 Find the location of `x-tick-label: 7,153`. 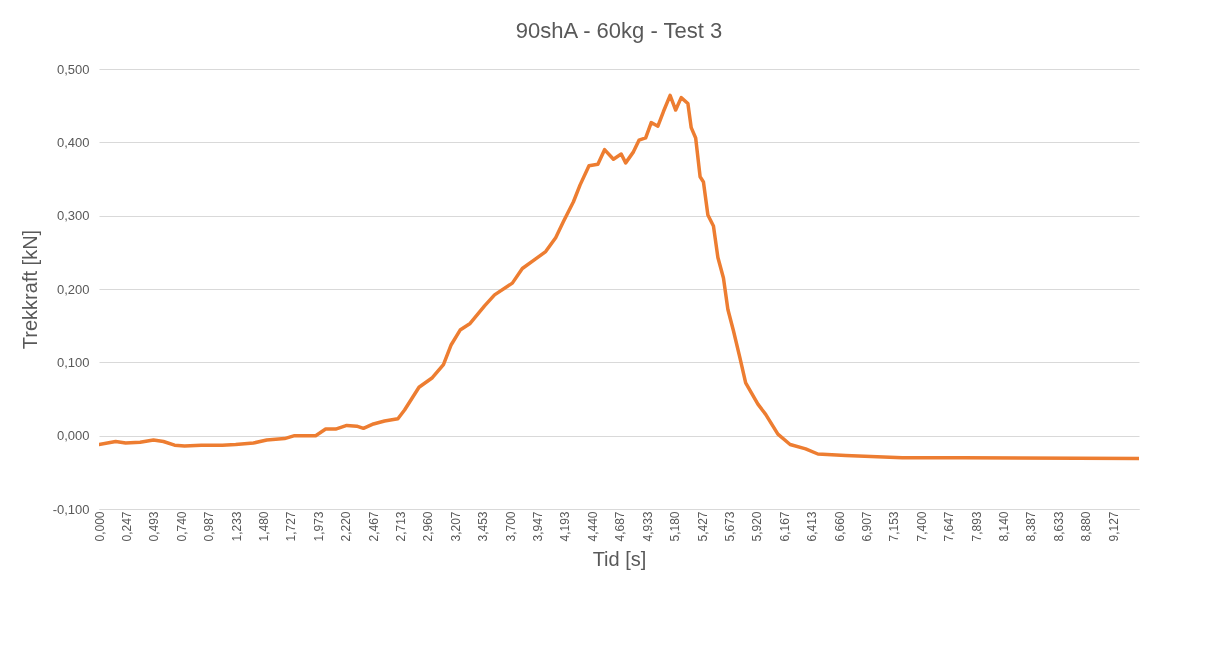

x-tick-label: 7,153 is located at coordinates (894, 526).